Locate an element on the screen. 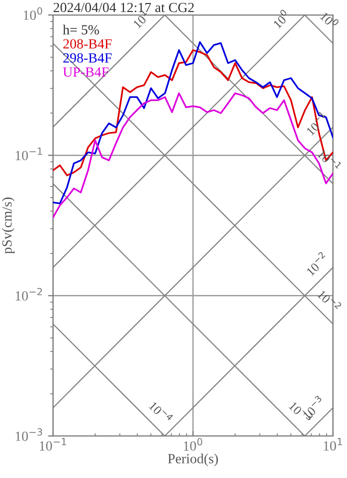 Image resolution: width=347 pixels, height=478 pixels. x-tick-label: 10$^{−1}$ is located at coordinates (53, 444).